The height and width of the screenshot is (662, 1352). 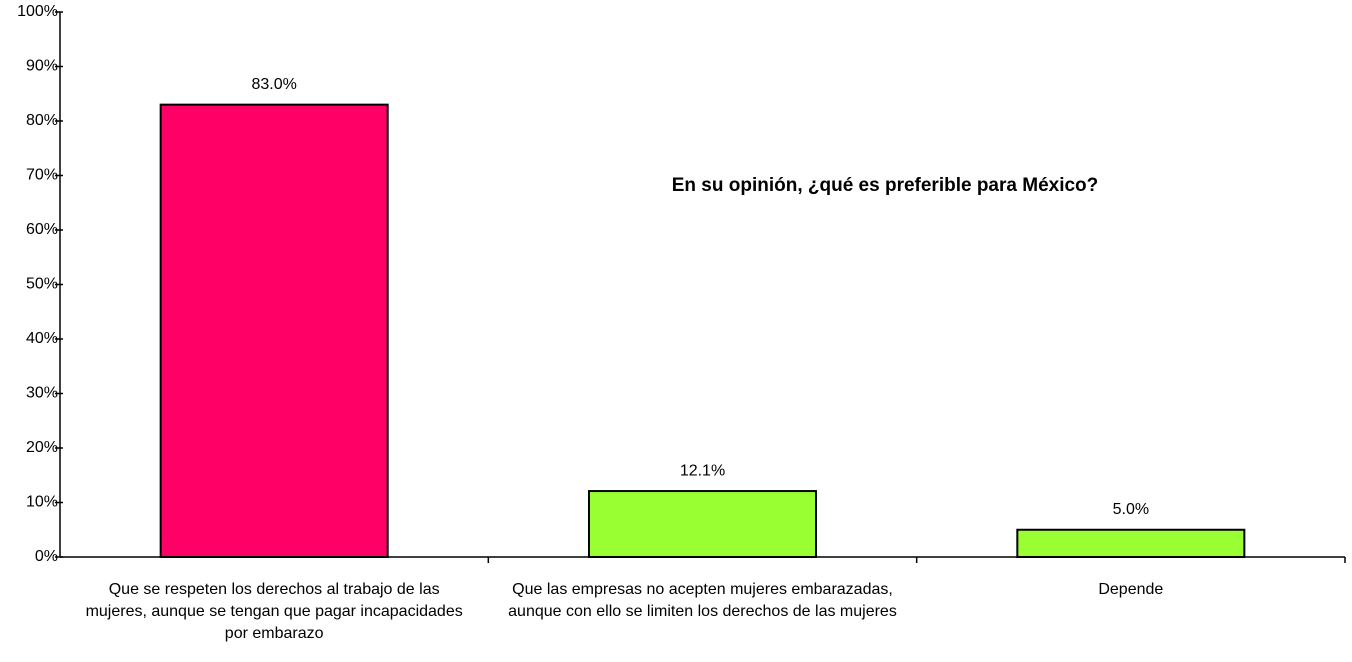 What do you see at coordinates (42, 175) in the screenshot?
I see `y-tick-label: 70%` at bounding box center [42, 175].